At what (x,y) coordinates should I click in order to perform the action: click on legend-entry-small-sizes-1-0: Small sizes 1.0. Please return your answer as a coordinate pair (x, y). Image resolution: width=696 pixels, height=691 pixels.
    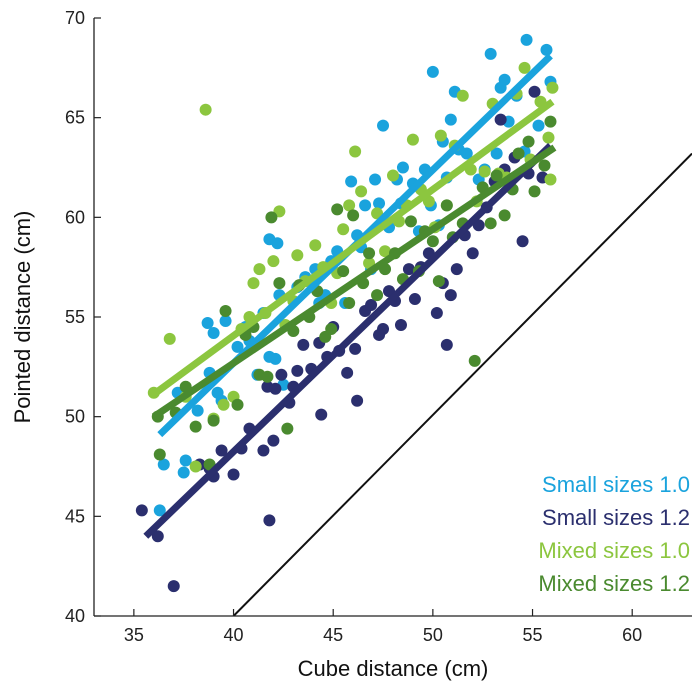
    Looking at the image, I should click on (616, 484).